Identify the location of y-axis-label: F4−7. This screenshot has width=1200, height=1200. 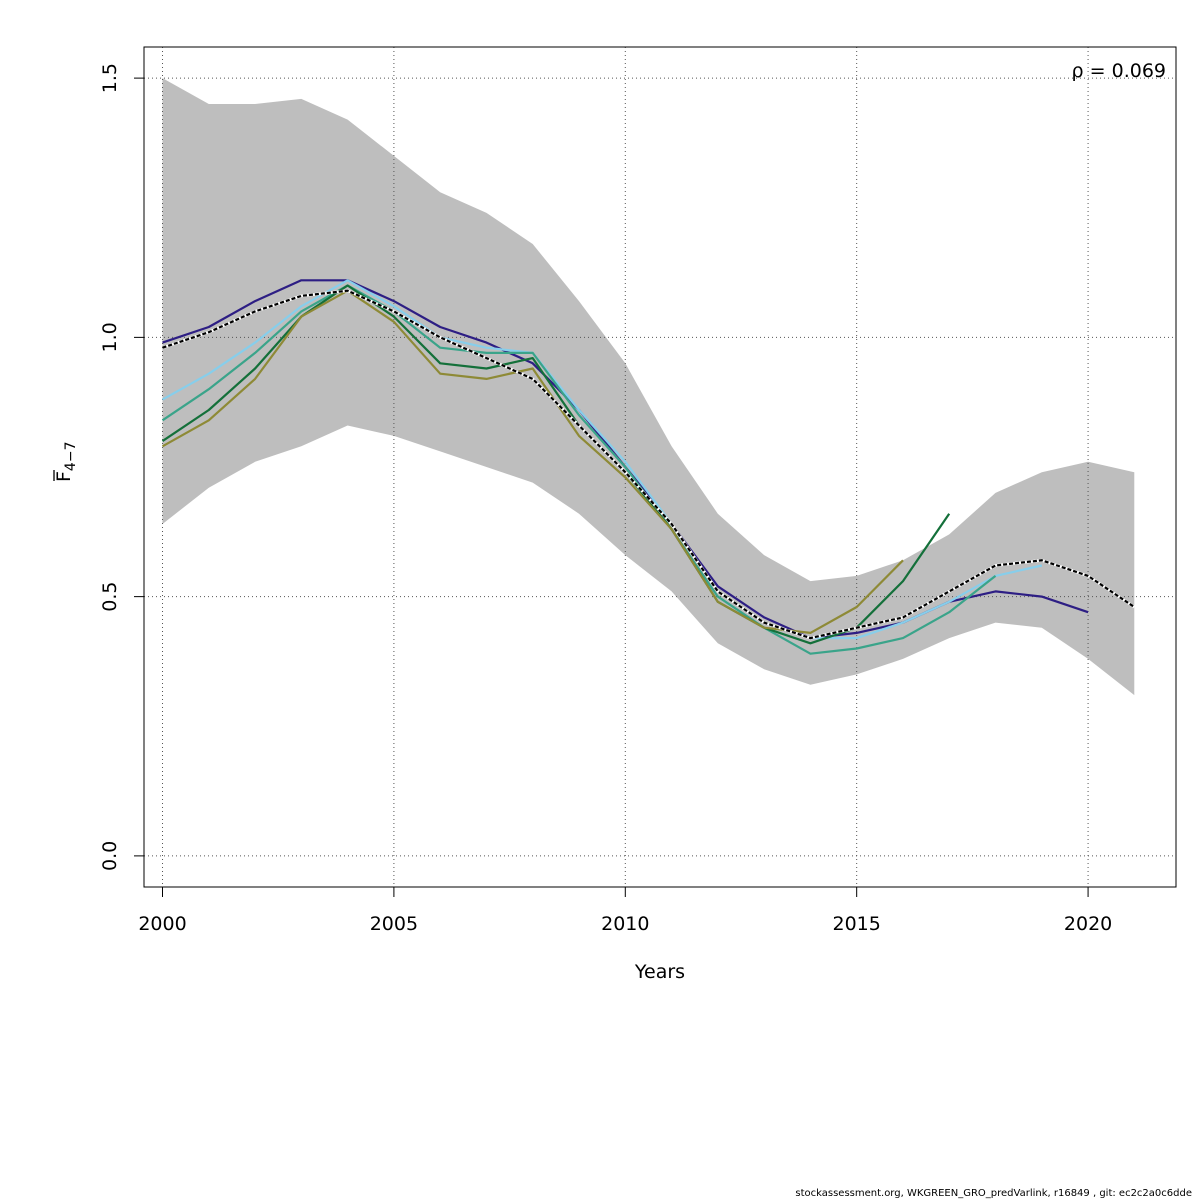
(66, 462).